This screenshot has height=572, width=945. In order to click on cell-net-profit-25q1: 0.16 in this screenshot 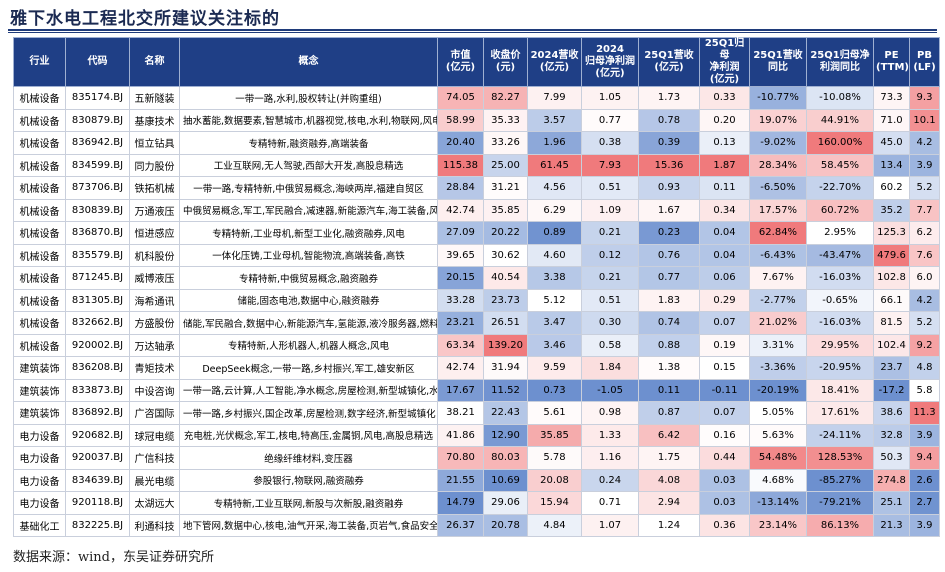, I will do `click(724, 435)`.